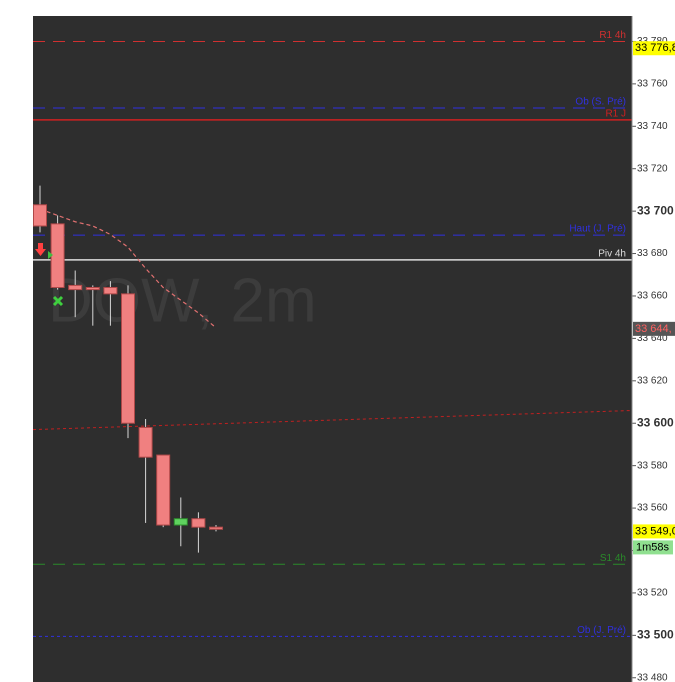 The height and width of the screenshot is (682, 675). I want to click on y-tick-label: 33 720, so click(652, 168).